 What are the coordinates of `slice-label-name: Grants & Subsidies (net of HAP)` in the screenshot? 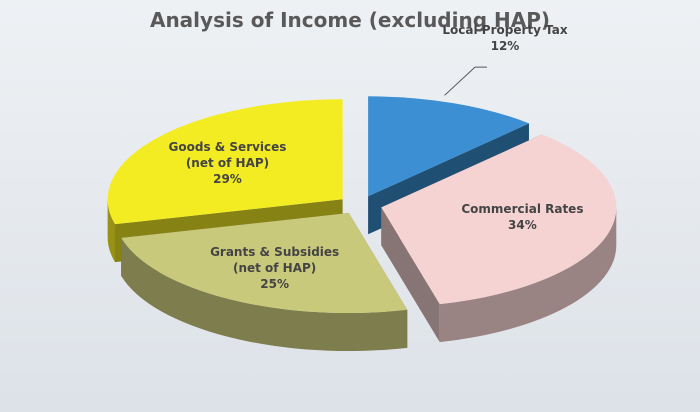 It's located at (275, 260).